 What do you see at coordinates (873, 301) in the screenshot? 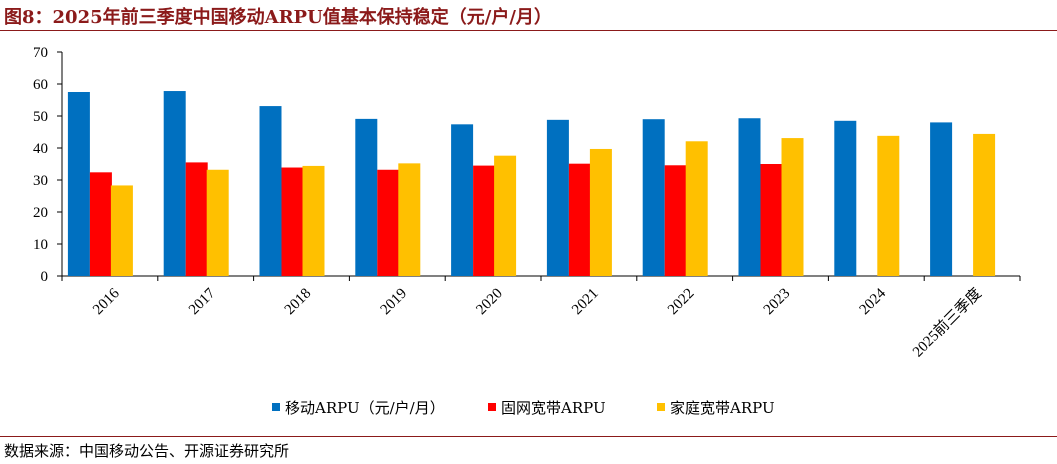
I see `x-tick-label: 2024` at bounding box center [873, 301].